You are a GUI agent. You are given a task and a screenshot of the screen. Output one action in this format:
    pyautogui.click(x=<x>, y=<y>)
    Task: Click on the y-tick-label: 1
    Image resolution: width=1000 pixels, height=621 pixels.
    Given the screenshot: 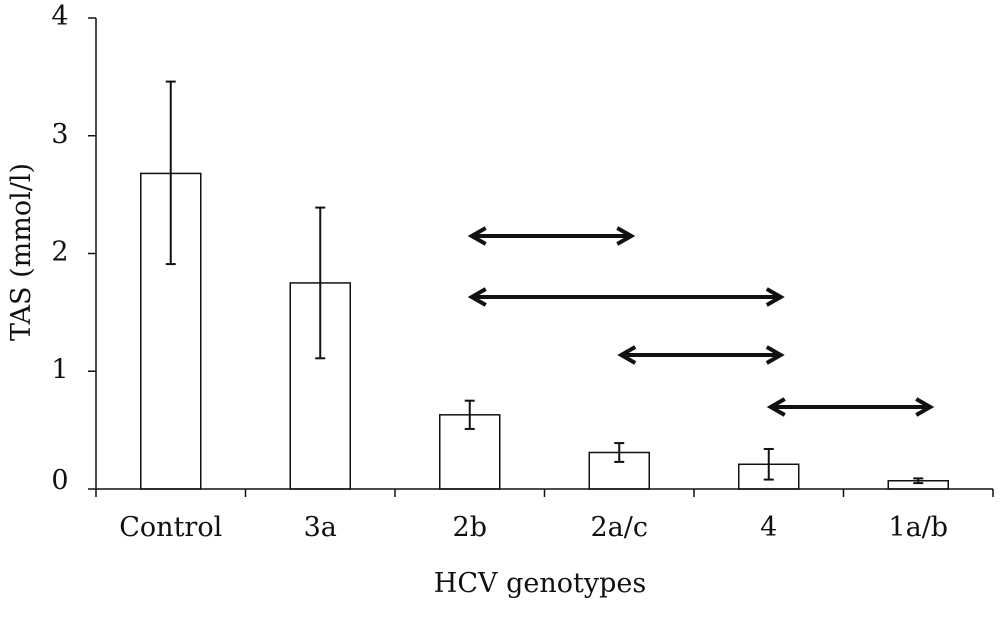 What is the action you would take?
    pyautogui.click(x=59, y=369)
    